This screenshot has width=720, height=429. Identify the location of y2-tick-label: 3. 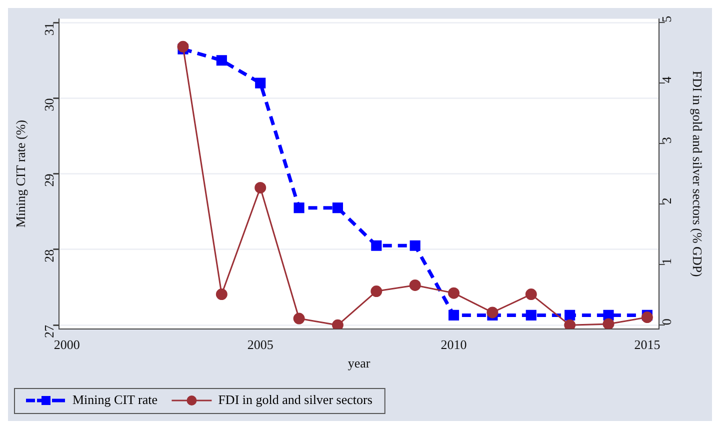
(666, 140).